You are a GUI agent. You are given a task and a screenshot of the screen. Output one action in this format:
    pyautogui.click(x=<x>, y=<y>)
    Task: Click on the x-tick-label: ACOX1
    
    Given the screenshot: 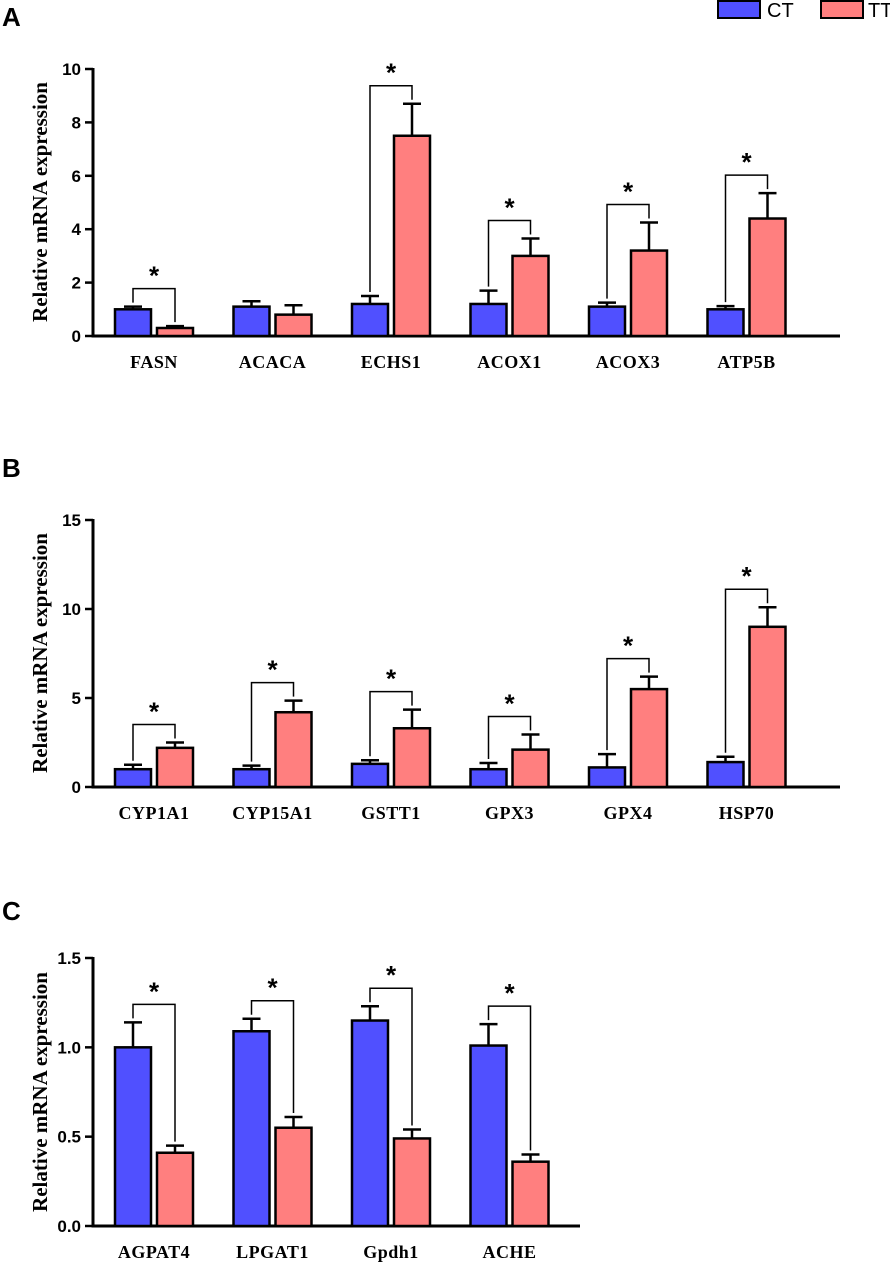 What is the action you would take?
    pyautogui.click(x=509, y=362)
    